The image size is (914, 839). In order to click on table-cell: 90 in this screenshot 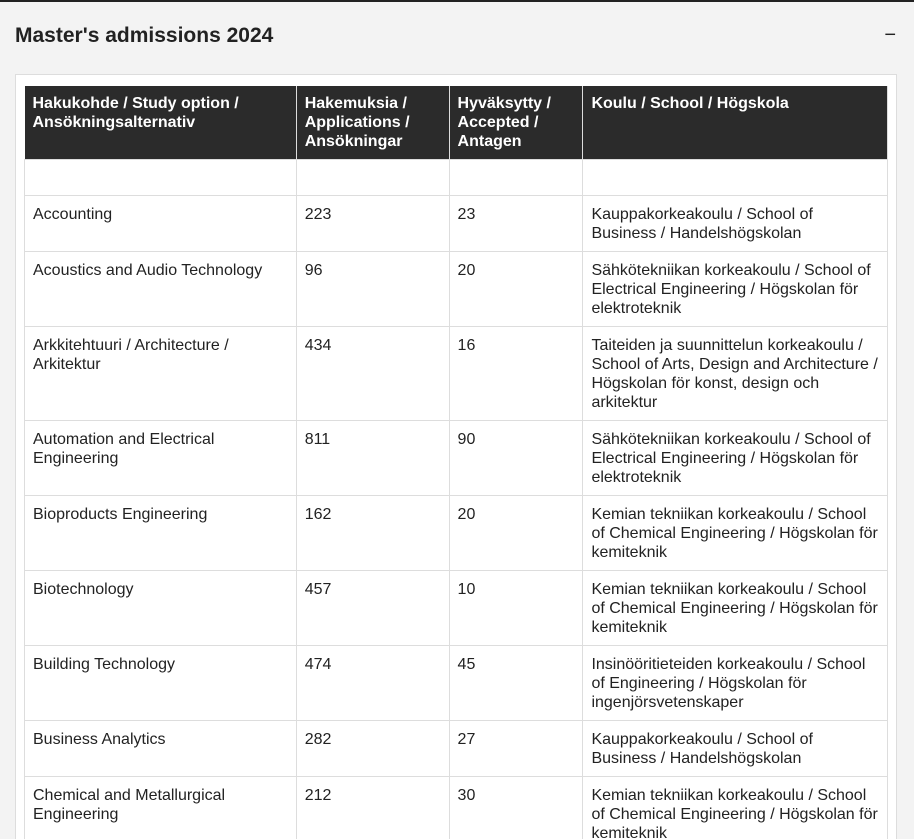, I will do `click(516, 458)`.